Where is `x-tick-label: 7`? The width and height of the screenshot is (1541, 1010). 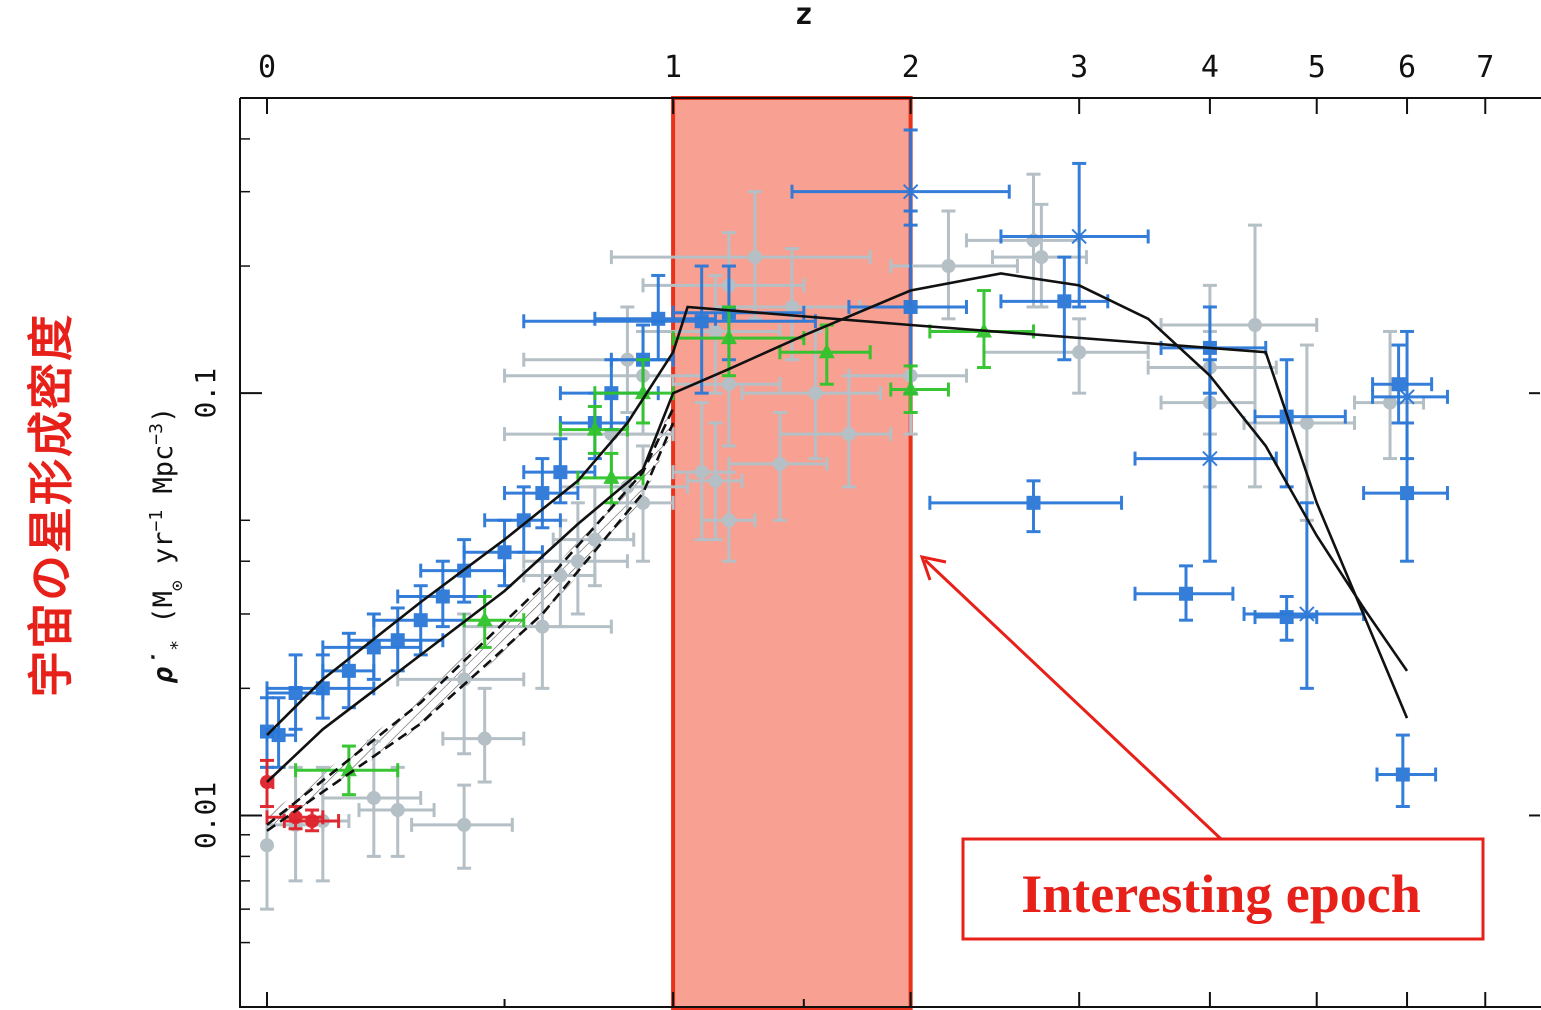
x-tick-label: 7 is located at coordinates (1485, 67).